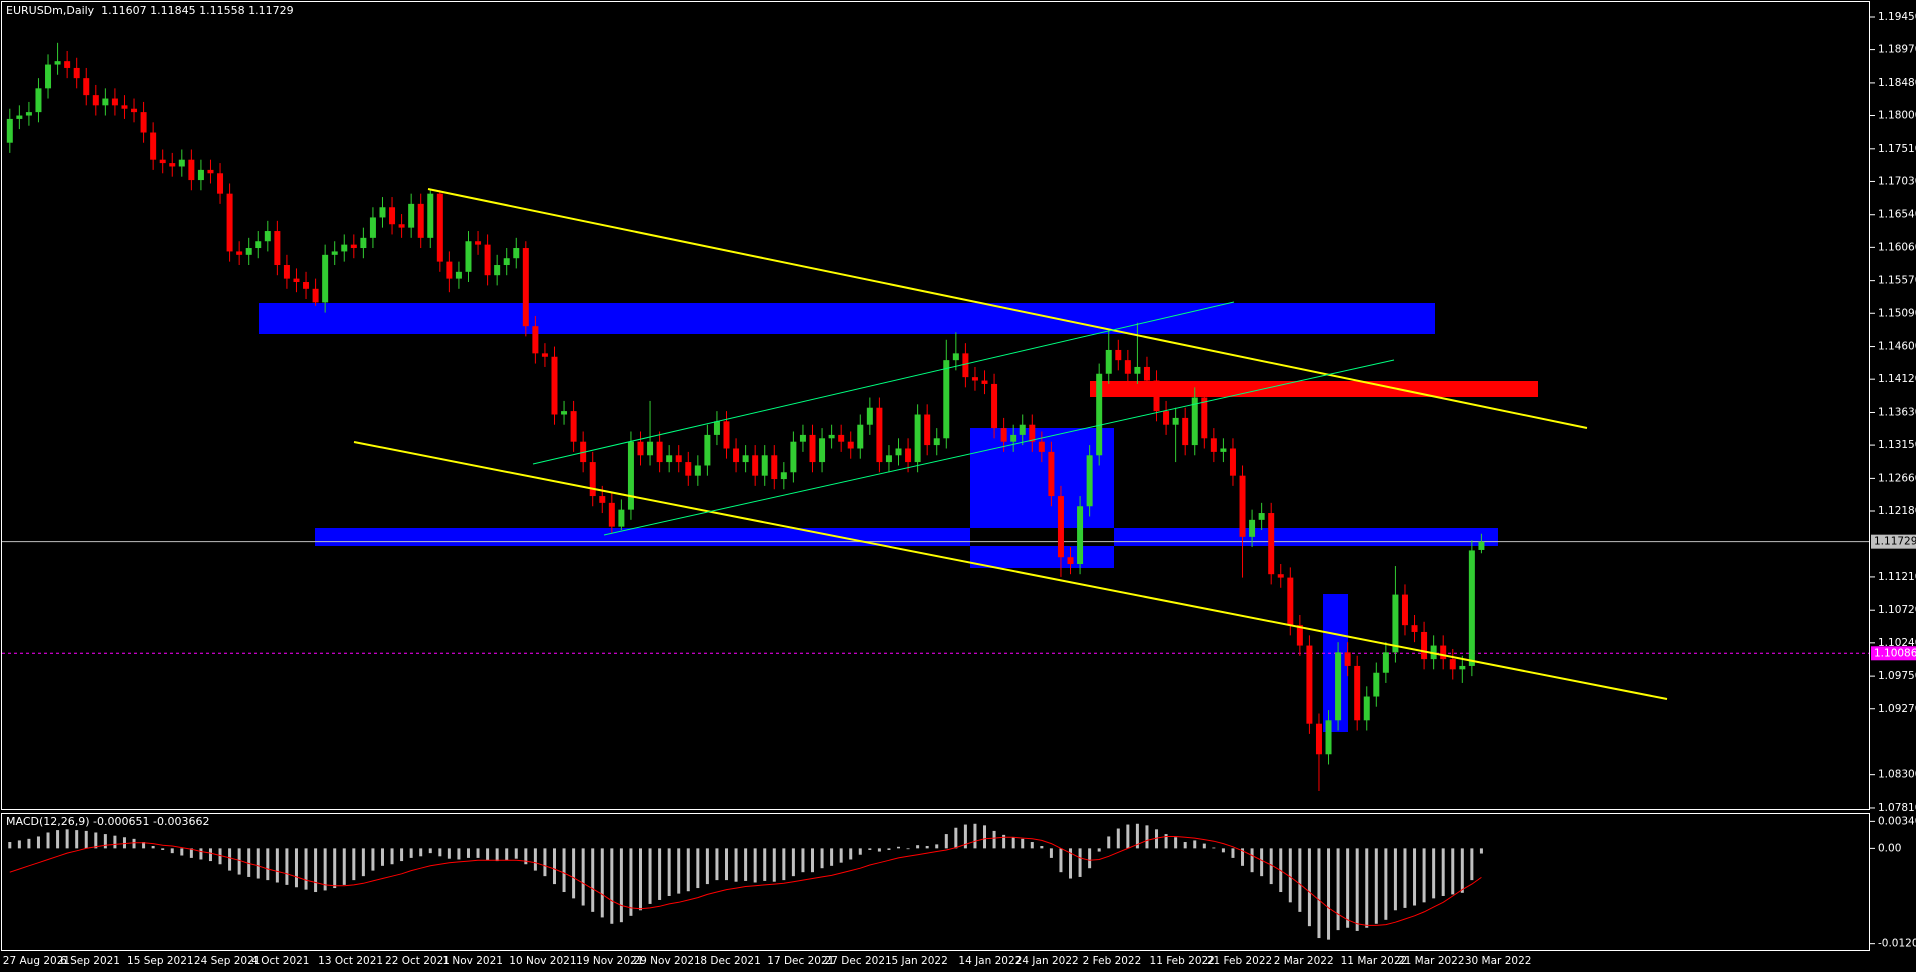 This screenshot has height=972, width=1916. Describe the element at coordinates (1498, 961) in the screenshot. I see `x-tick-label: 30 Mar 2022` at that location.